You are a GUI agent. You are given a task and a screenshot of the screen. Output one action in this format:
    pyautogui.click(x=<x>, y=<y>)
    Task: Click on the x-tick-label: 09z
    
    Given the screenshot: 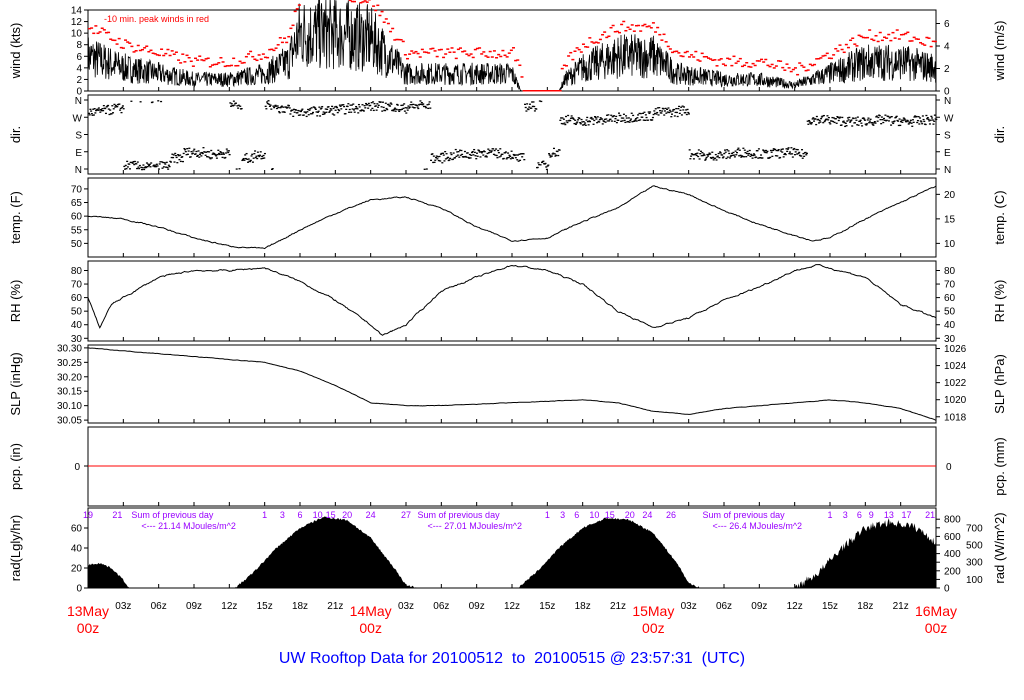 What is the action you would take?
    pyautogui.click(x=194, y=606)
    